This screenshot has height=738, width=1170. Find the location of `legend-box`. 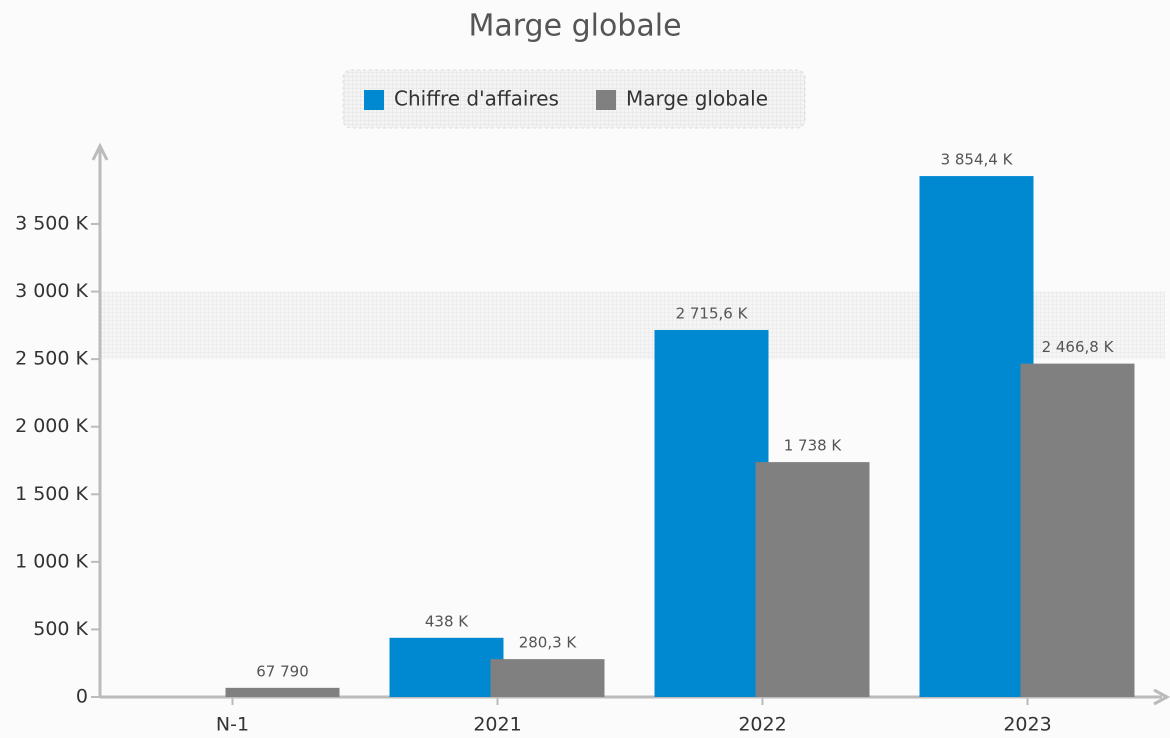

legend-box is located at coordinates (574, 99).